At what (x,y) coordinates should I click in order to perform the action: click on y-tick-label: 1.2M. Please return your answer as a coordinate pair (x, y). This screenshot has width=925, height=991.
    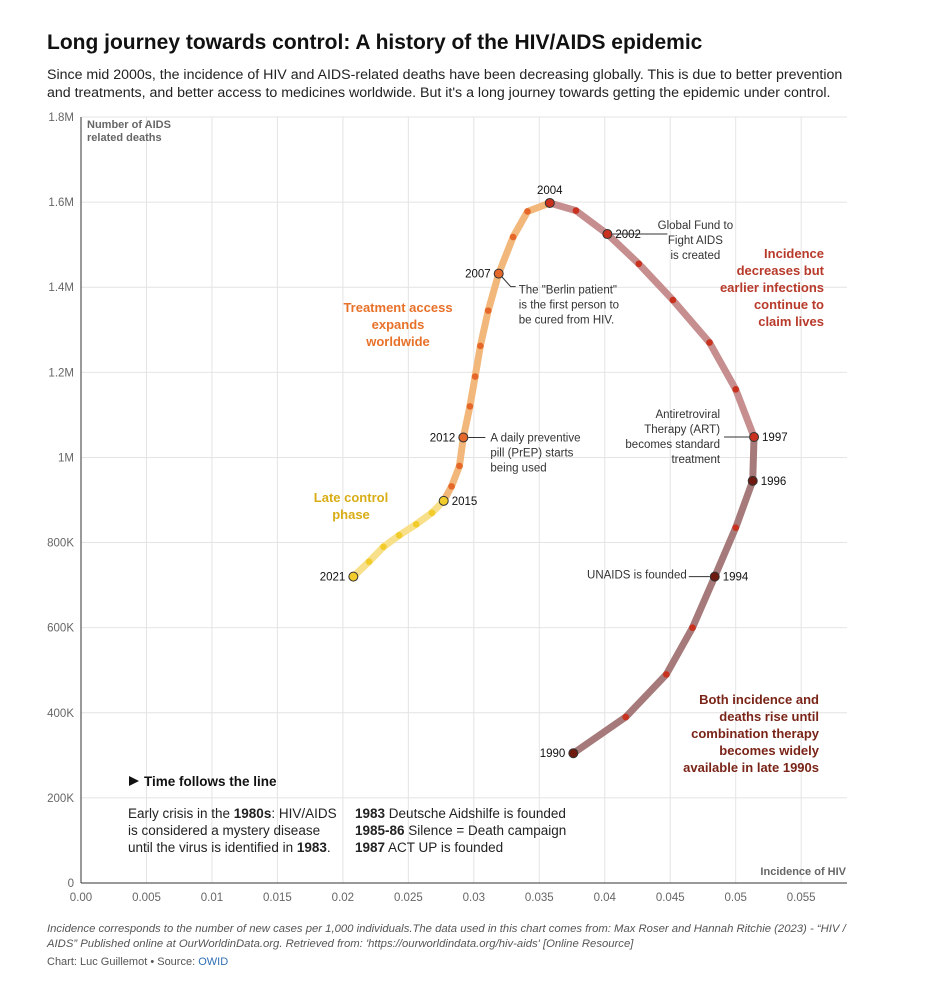
    Looking at the image, I should click on (61, 373).